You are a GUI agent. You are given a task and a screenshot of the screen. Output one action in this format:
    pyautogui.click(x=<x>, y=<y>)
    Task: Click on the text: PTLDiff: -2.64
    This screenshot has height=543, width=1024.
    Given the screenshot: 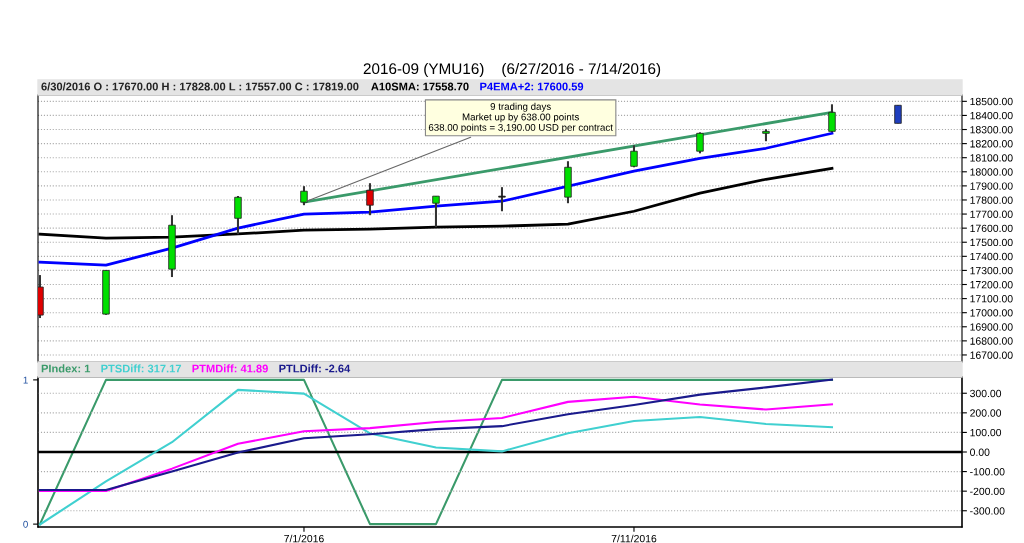 What is the action you would take?
    pyautogui.click(x=315, y=368)
    